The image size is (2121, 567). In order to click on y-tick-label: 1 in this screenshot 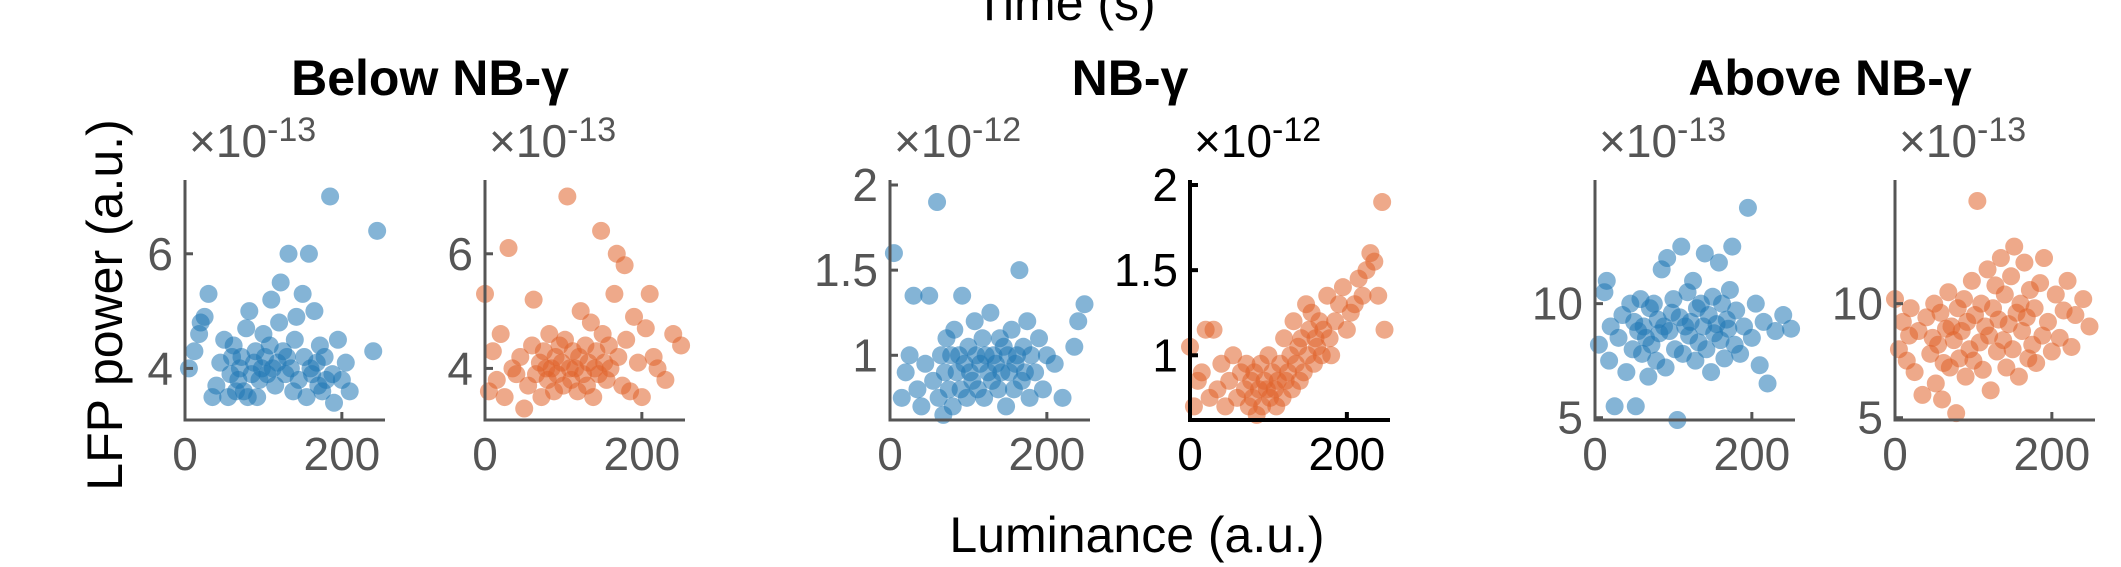, I will do `click(865, 355)`.